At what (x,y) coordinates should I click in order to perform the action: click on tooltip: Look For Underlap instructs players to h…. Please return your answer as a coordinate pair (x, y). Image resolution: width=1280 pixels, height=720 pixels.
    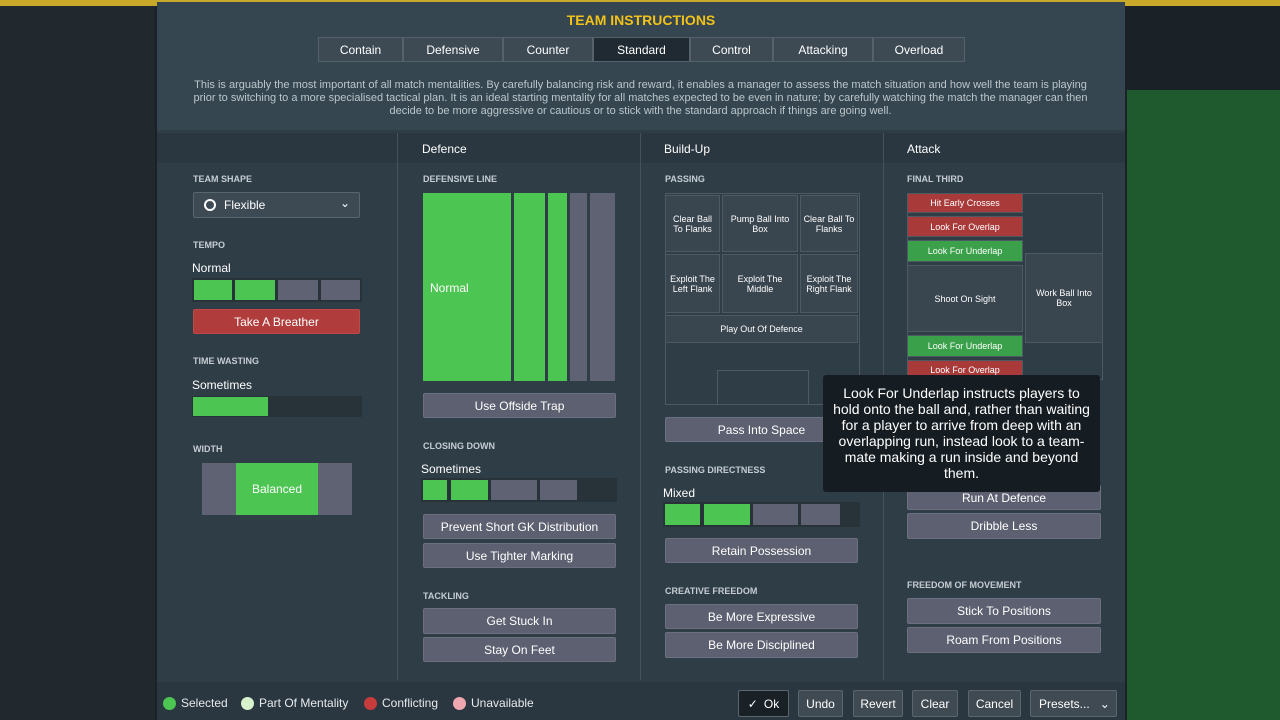
    Looking at the image, I should click on (961, 433).